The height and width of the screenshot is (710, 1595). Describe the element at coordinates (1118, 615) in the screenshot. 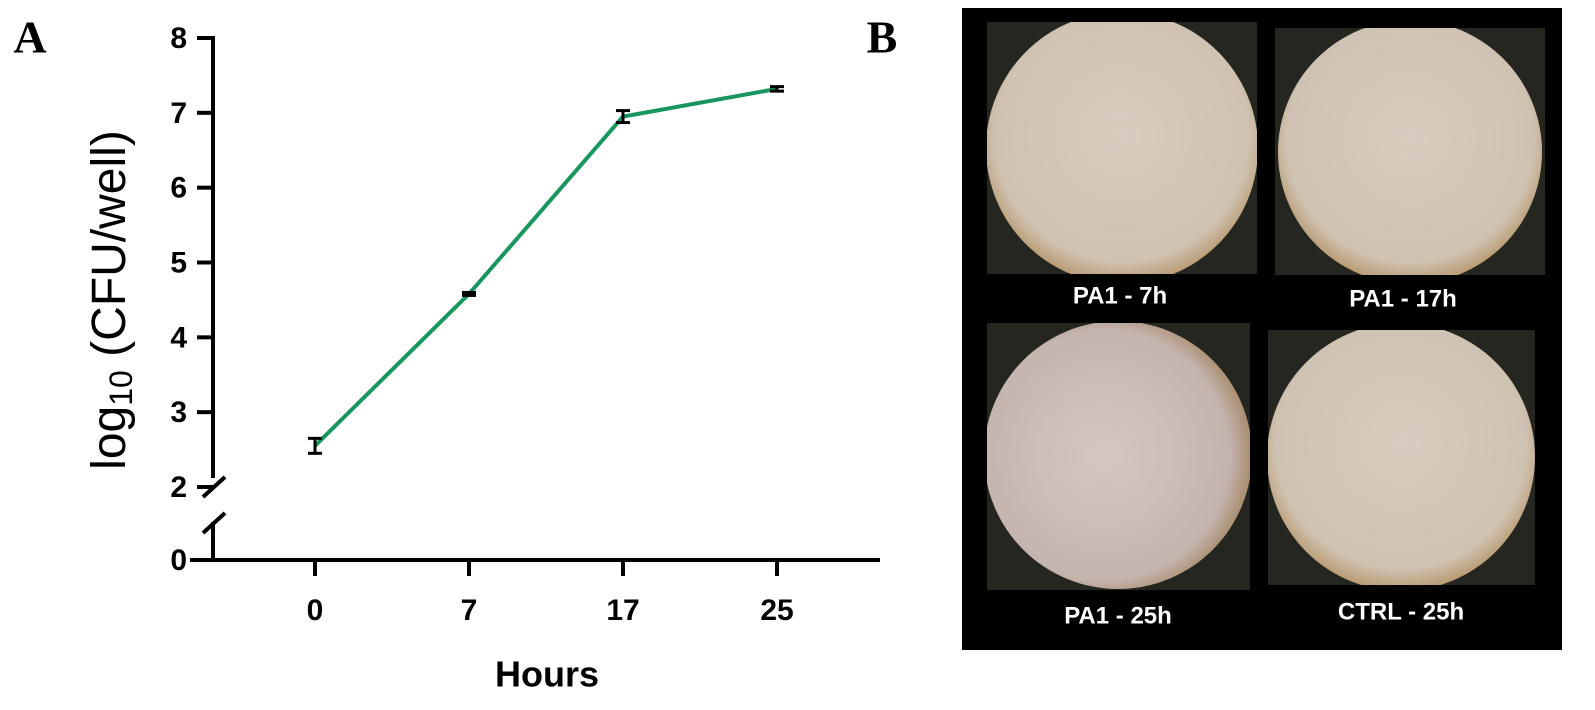

I see `image-caption: PA1 - 25h` at that location.